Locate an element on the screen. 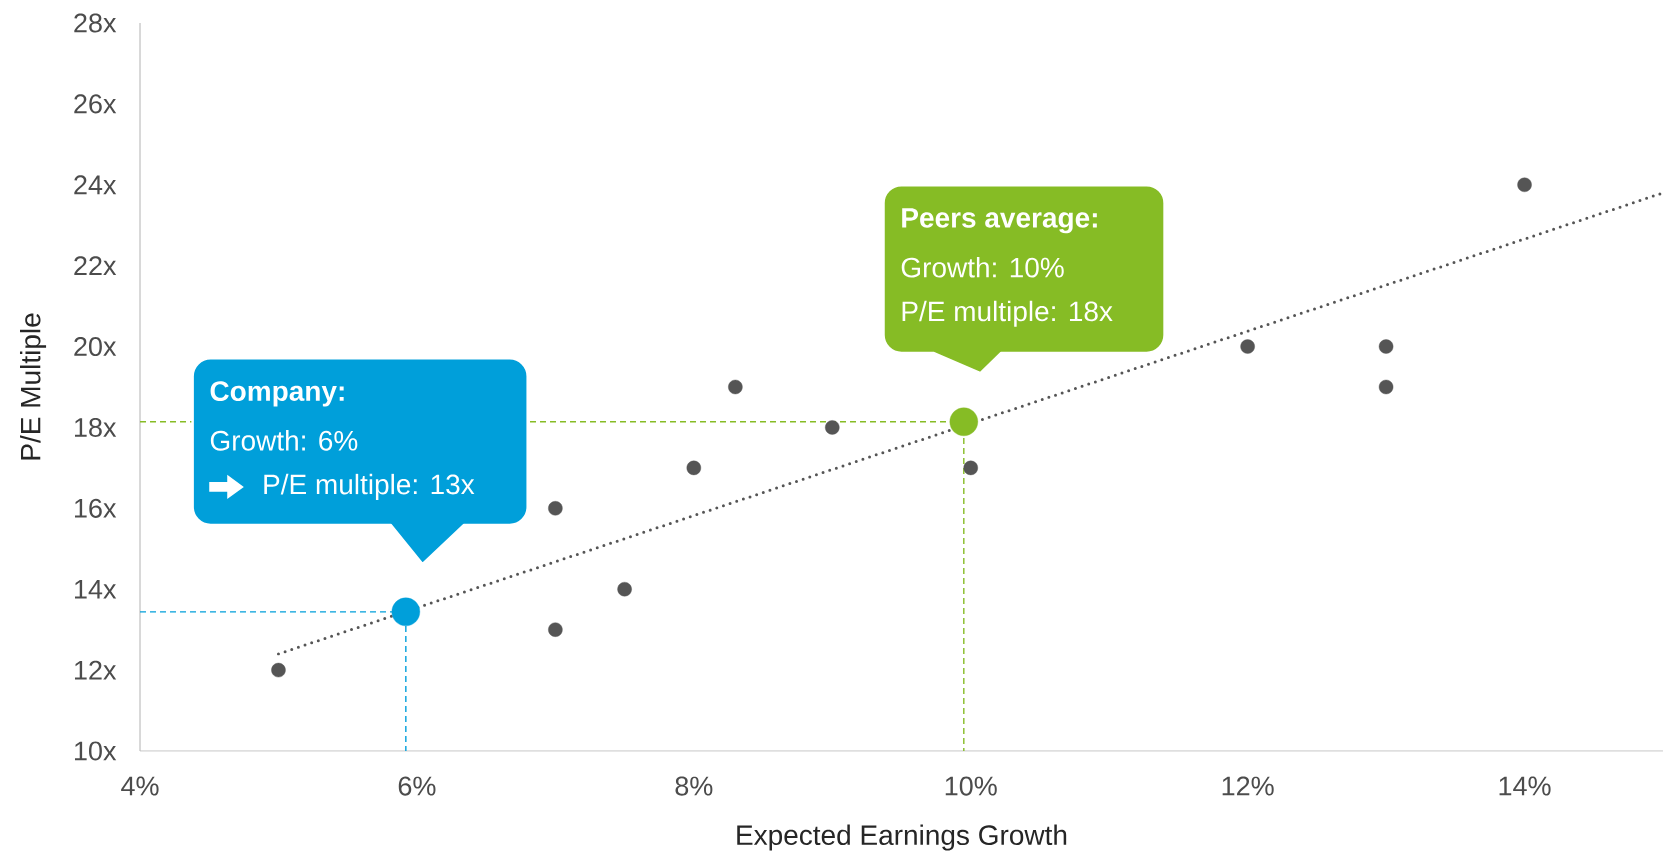 Image resolution: width=1663 pixels, height=864 pixels. y-tick-label: 10x is located at coordinates (96, 751).